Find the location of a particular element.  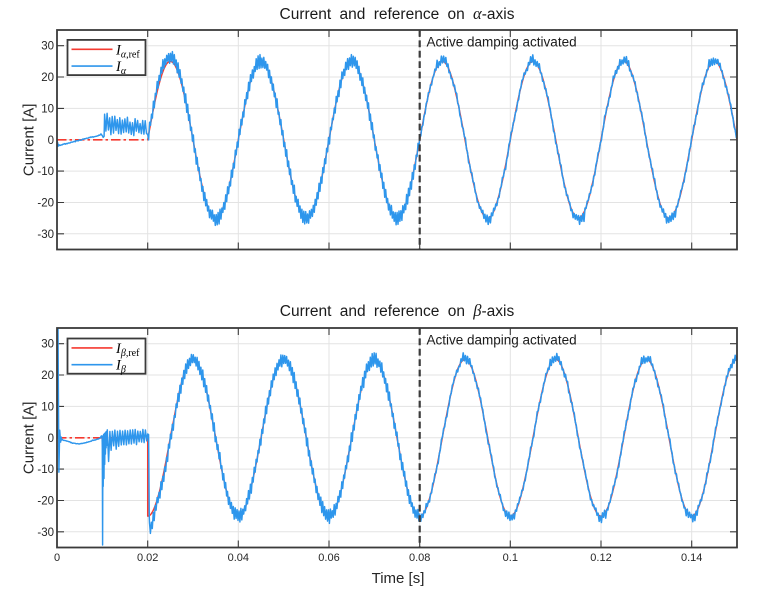

svg-text: 0.14 is located at coordinates (691, 558).